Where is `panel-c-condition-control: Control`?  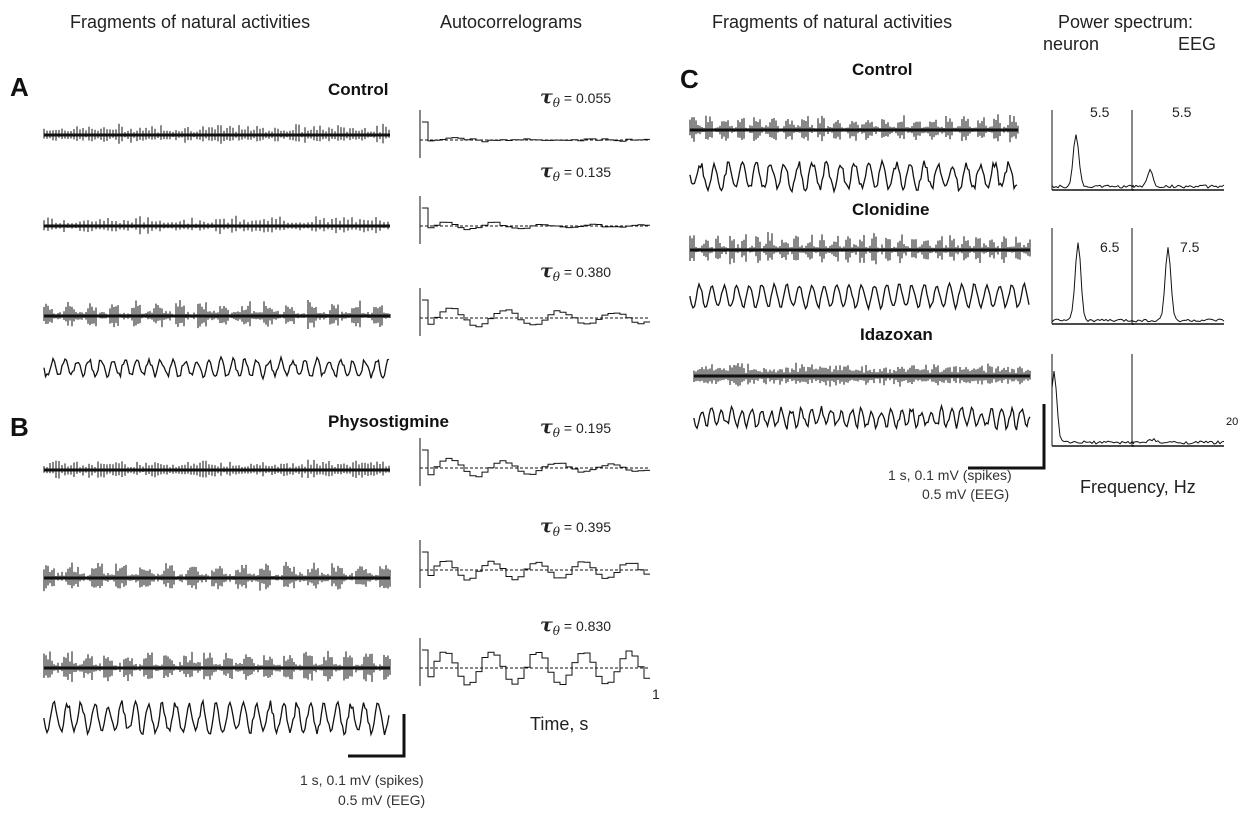
panel-c-condition-control: Control is located at coordinates (882, 69).